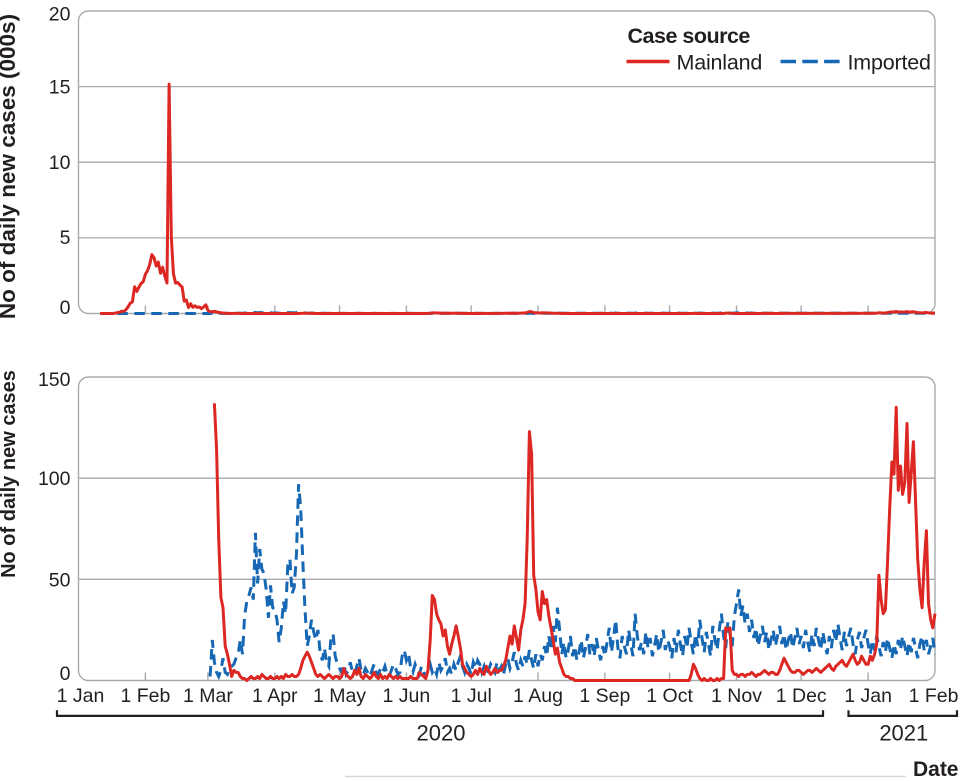 This screenshot has height=781, width=960. I want to click on svg-text: 20, so click(60, 15).